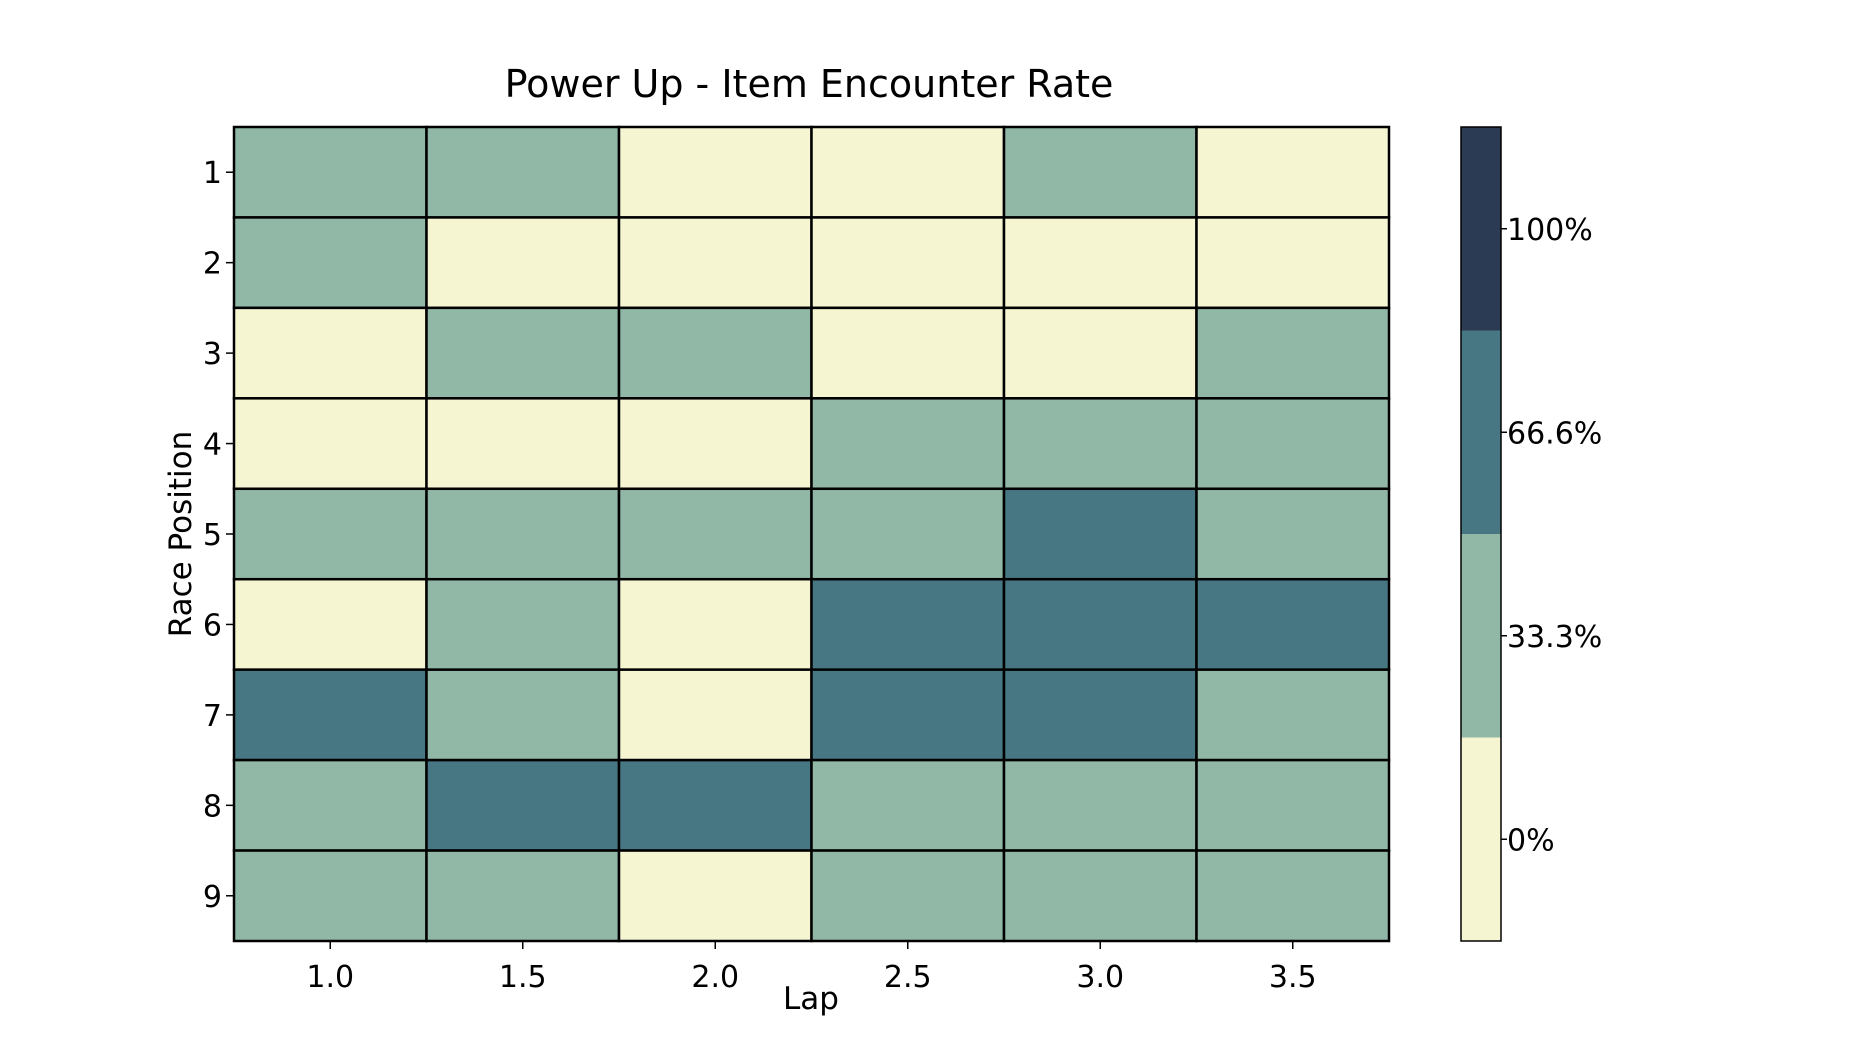  I want to click on y-tick-label: 5, so click(212, 535).